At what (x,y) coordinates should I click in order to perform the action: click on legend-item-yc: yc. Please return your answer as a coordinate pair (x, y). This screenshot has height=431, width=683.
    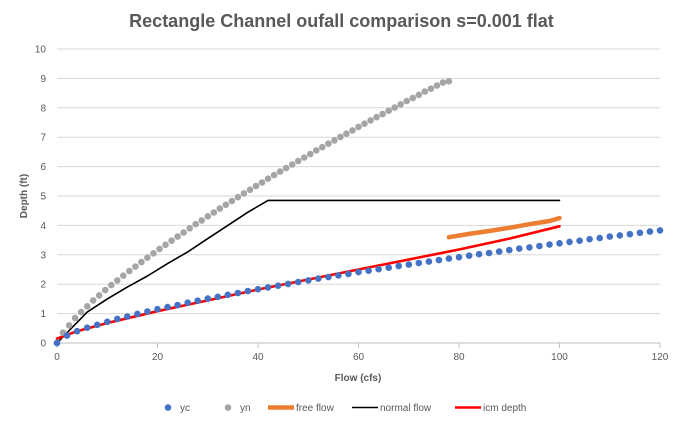
    Looking at the image, I should click on (177, 408).